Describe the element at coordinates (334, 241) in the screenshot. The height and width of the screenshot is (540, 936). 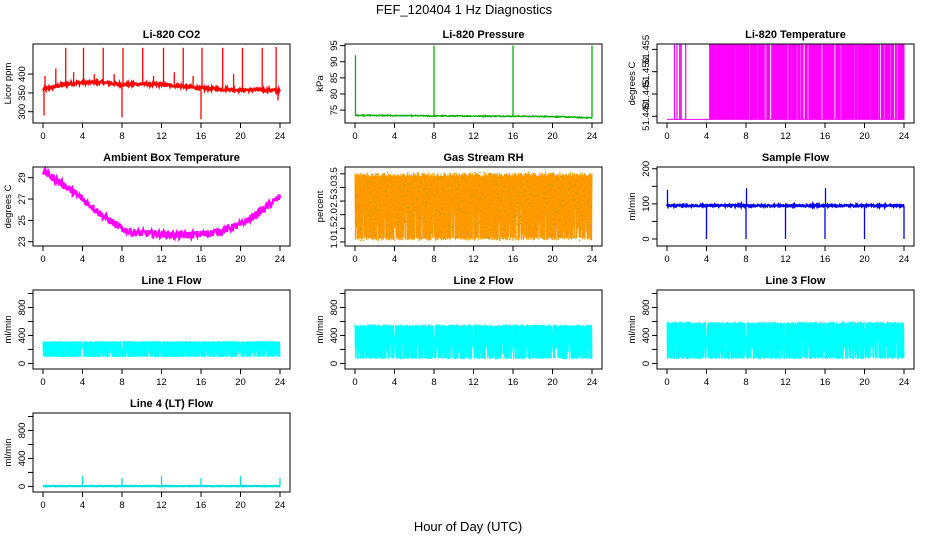
I see `y-tick-label: 1.0` at that location.